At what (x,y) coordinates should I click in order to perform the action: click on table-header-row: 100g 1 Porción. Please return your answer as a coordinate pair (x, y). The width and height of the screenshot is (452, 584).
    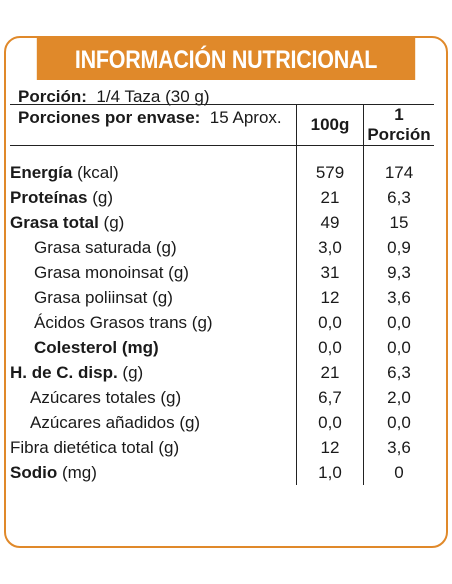
    Looking at the image, I should click on (222, 125).